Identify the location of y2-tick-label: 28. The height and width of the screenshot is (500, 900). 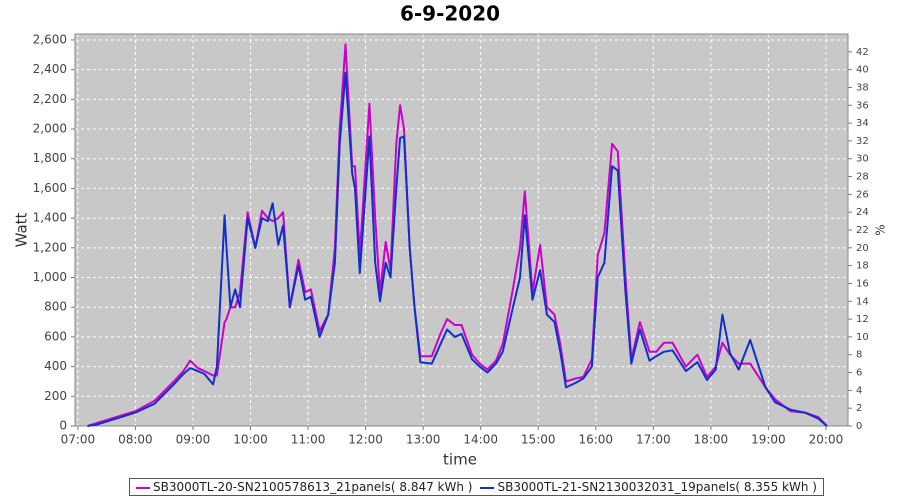
(862, 177).